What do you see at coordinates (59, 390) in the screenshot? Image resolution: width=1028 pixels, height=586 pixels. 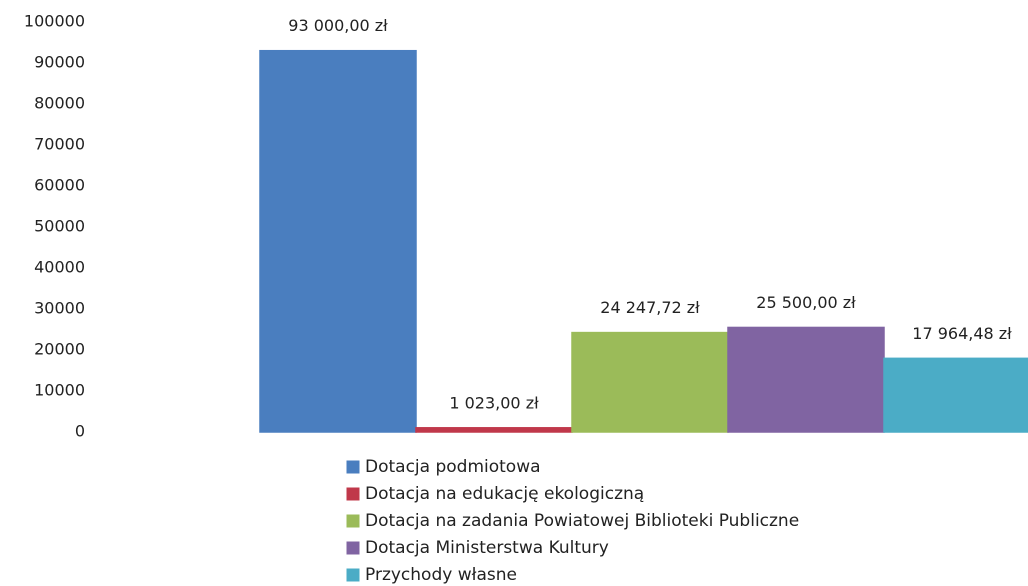 I see `y-tick-label: 10000` at bounding box center [59, 390].